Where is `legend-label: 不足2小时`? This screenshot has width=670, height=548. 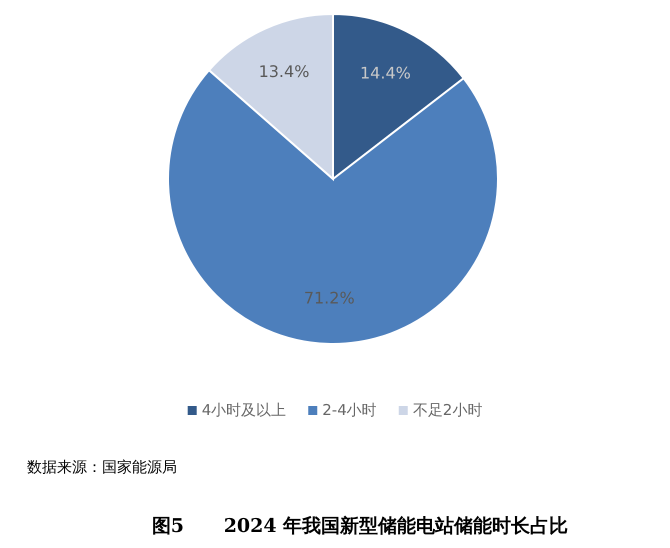
legend-label: 不足2小时 is located at coordinates (447, 410).